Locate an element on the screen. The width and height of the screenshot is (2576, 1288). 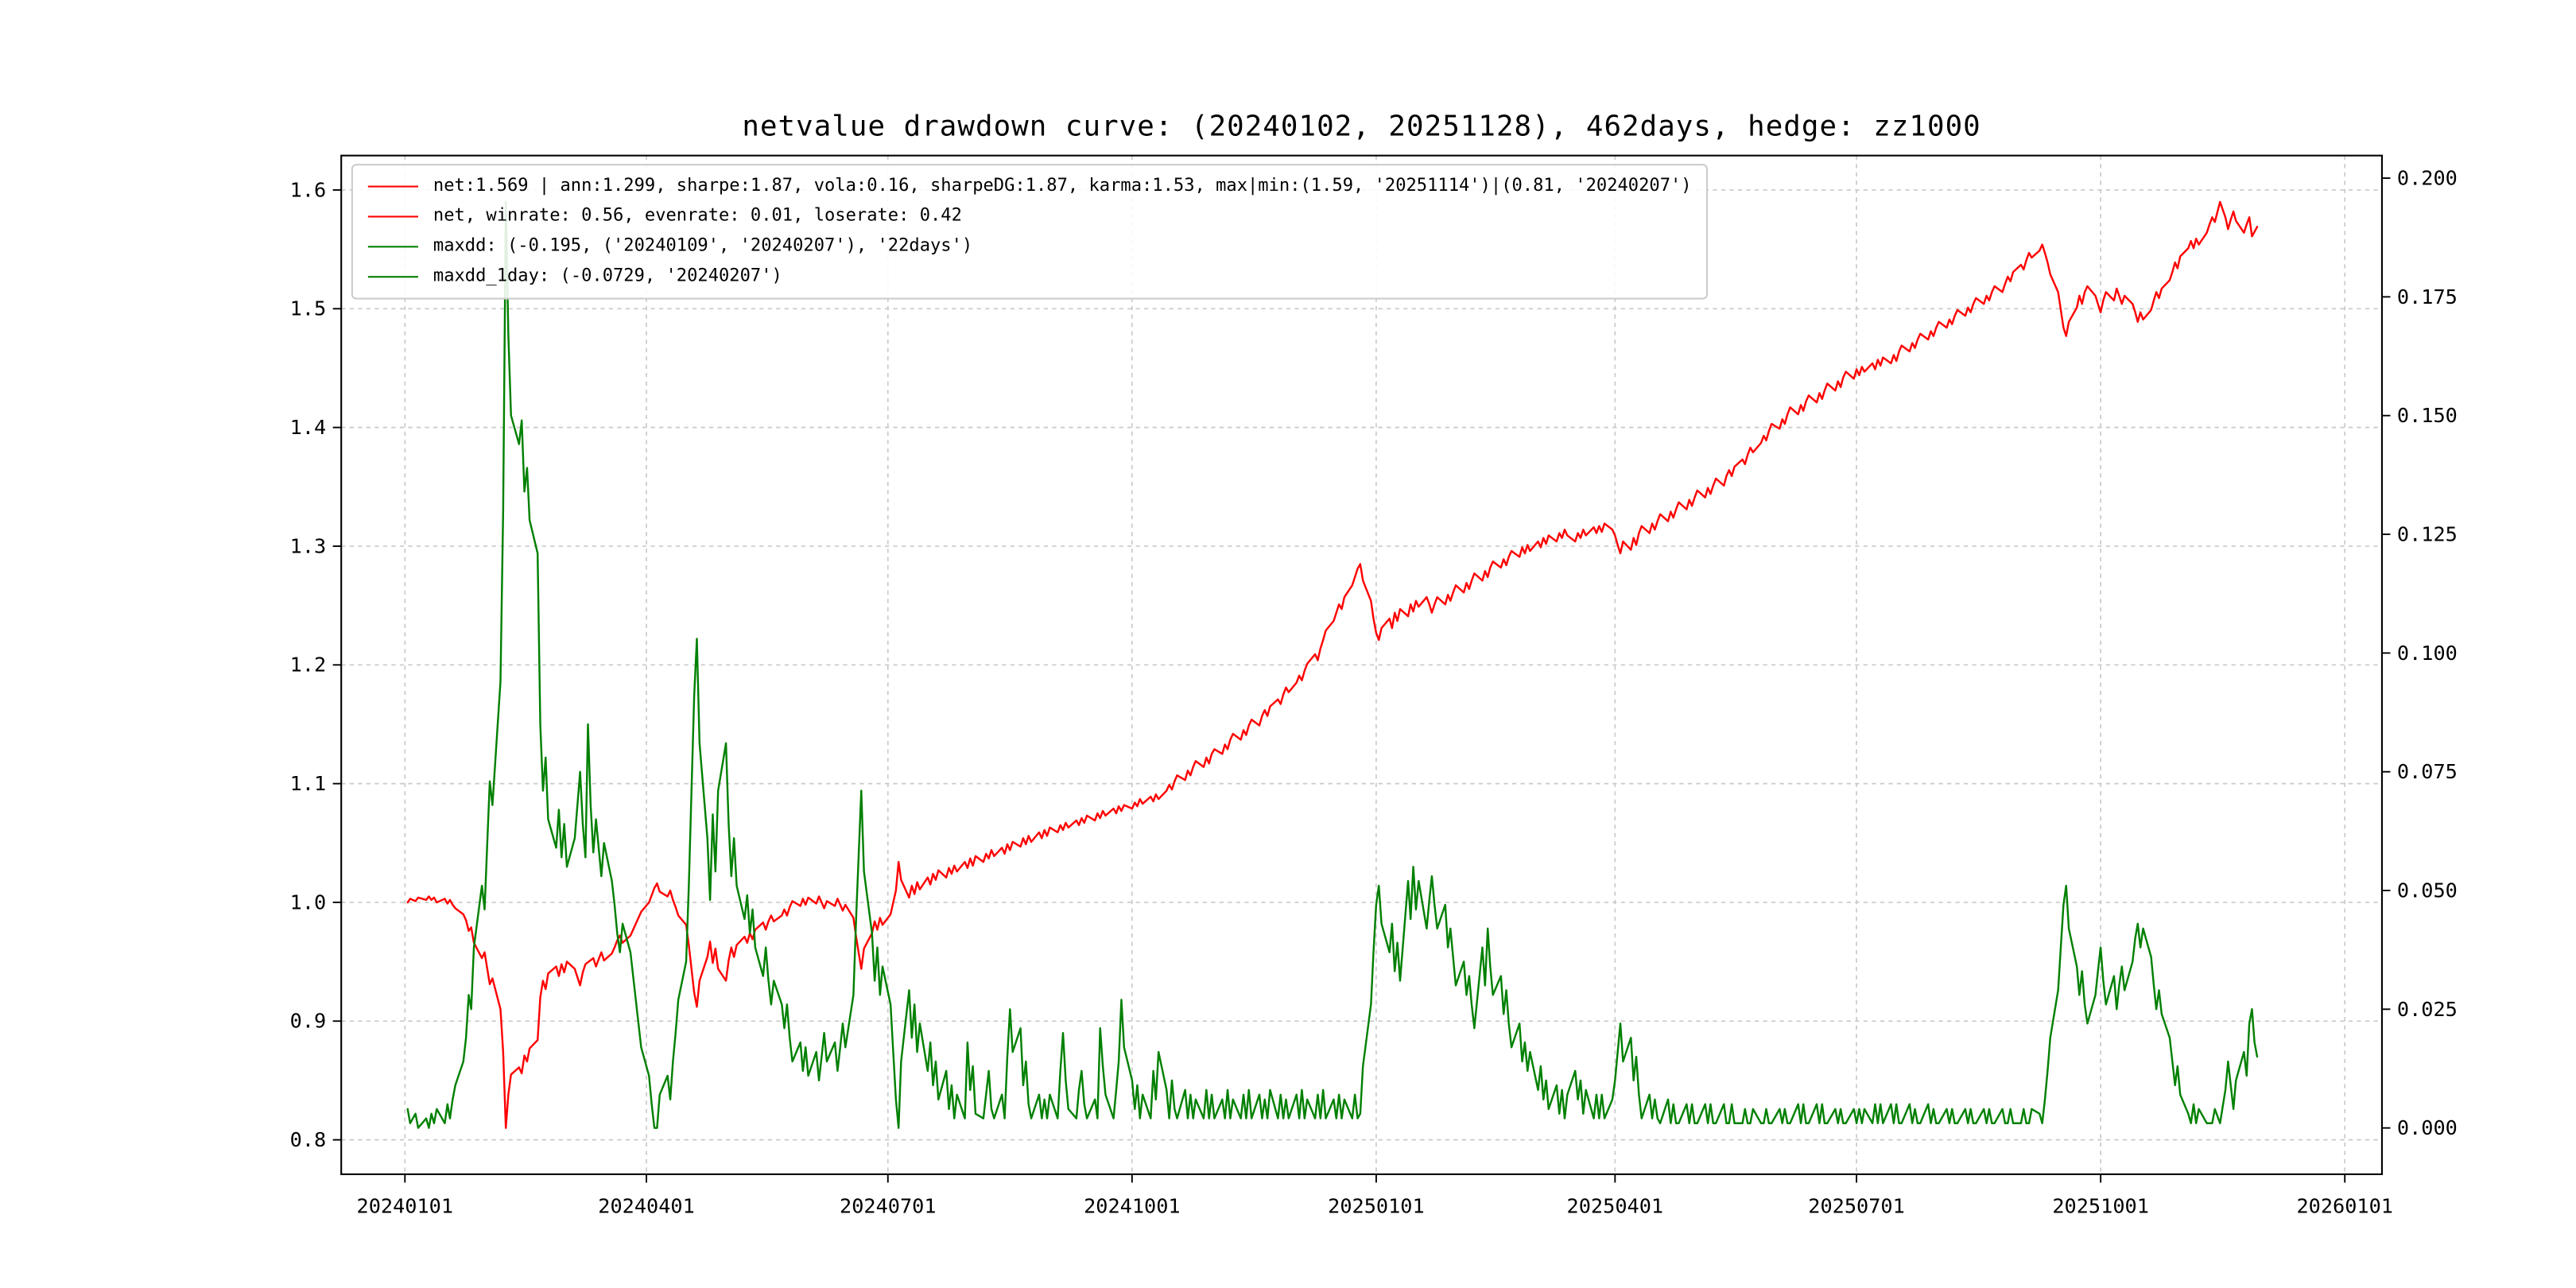
x-tick-label: 20250701 is located at coordinates (1856, 1206).